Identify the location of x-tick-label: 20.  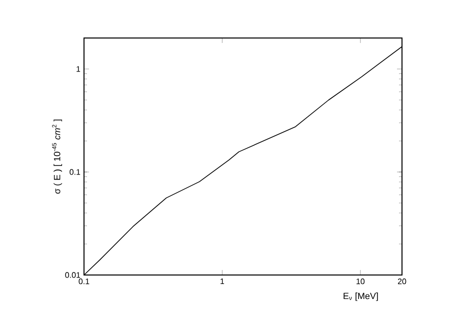
(402, 281).